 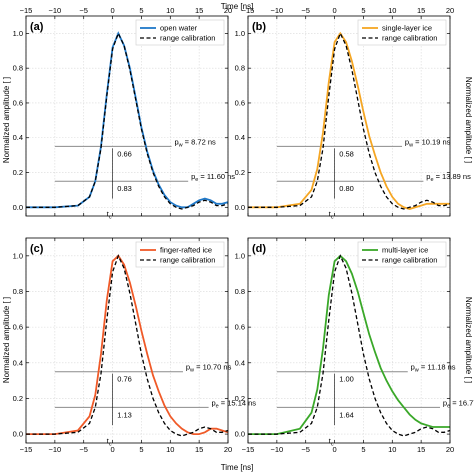 What do you see at coordinates (179, 28) in the screenshot?
I see `legend-entry: open water` at bounding box center [179, 28].